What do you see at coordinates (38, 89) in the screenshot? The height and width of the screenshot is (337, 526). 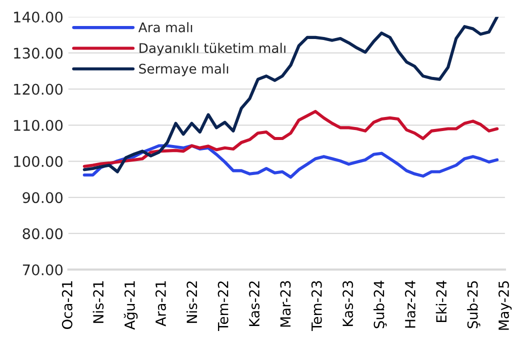 I see `y-tick-label: 120.00` at bounding box center [38, 89].